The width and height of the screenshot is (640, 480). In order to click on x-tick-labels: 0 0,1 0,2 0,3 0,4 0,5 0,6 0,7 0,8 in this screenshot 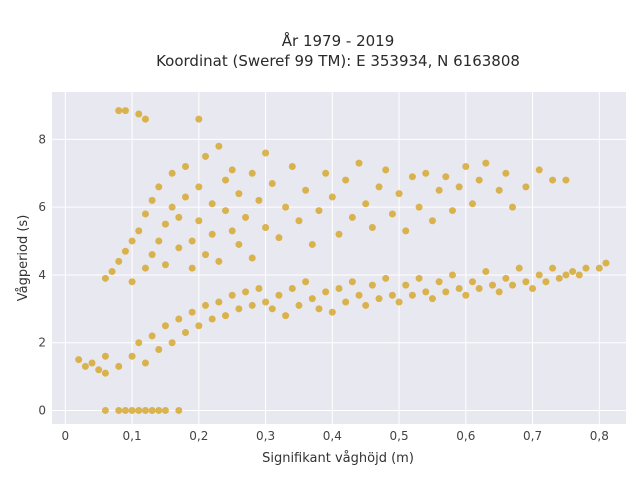, I will do `click(335, 436)`.